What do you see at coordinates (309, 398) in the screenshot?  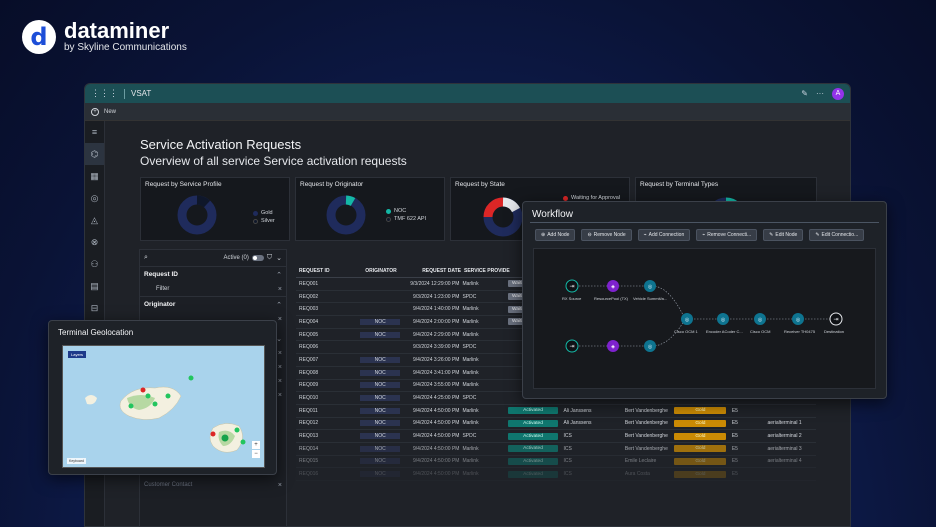 I see `cell-request-id: REQ010` at bounding box center [309, 398].